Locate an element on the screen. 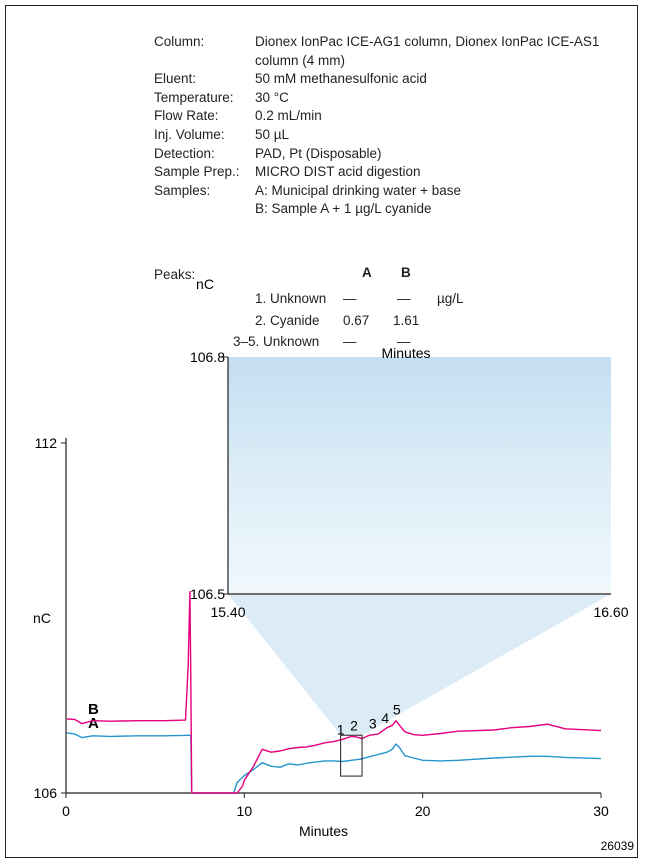 The height and width of the screenshot is (864, 645). peak-number-label: 4 is located at coordinates (385, 718).